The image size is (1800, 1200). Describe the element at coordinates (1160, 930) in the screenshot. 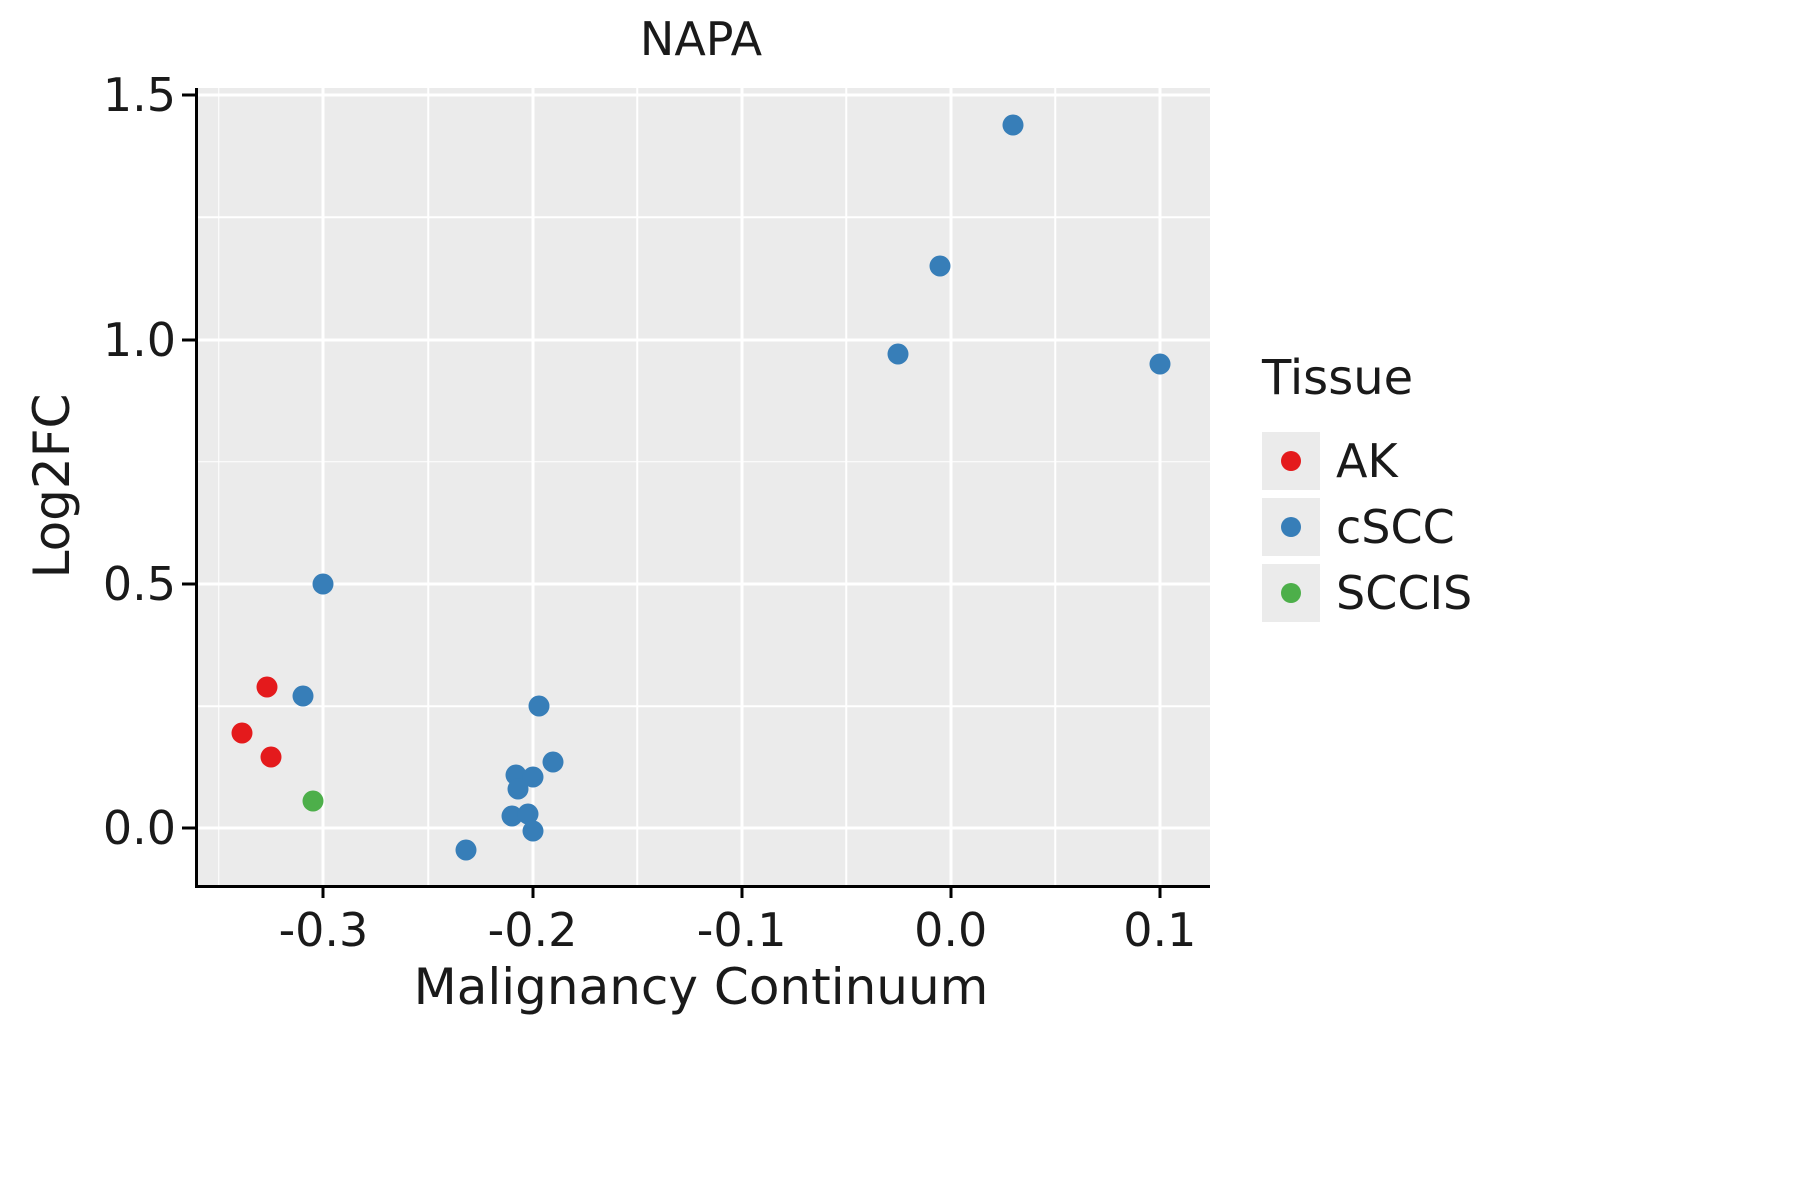

I see `x-tick-label: 0.1` at that location.